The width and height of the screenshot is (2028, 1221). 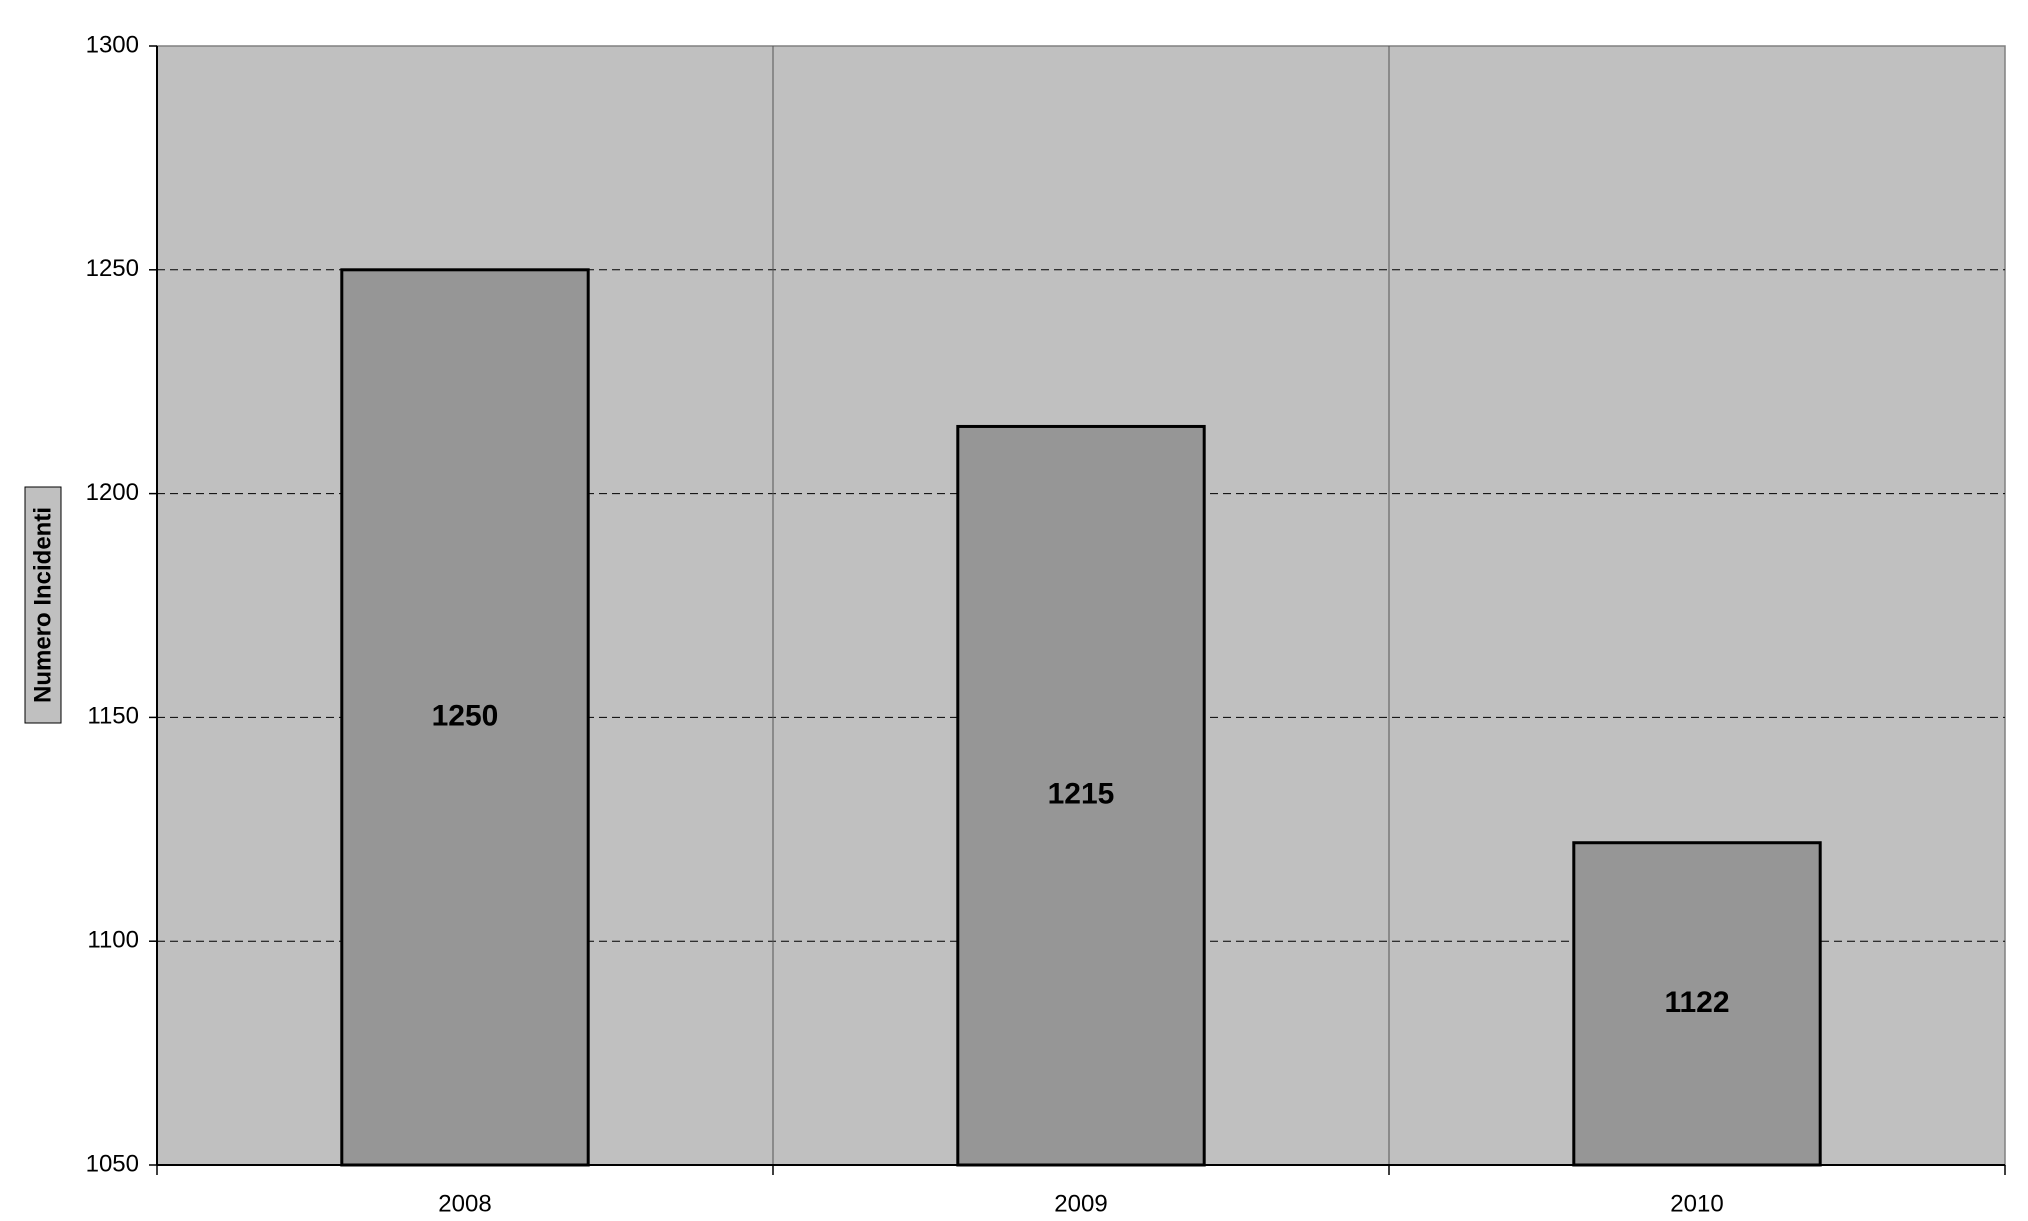 I want to click on y-tick-label: 1300, so click(x=112, y=44).